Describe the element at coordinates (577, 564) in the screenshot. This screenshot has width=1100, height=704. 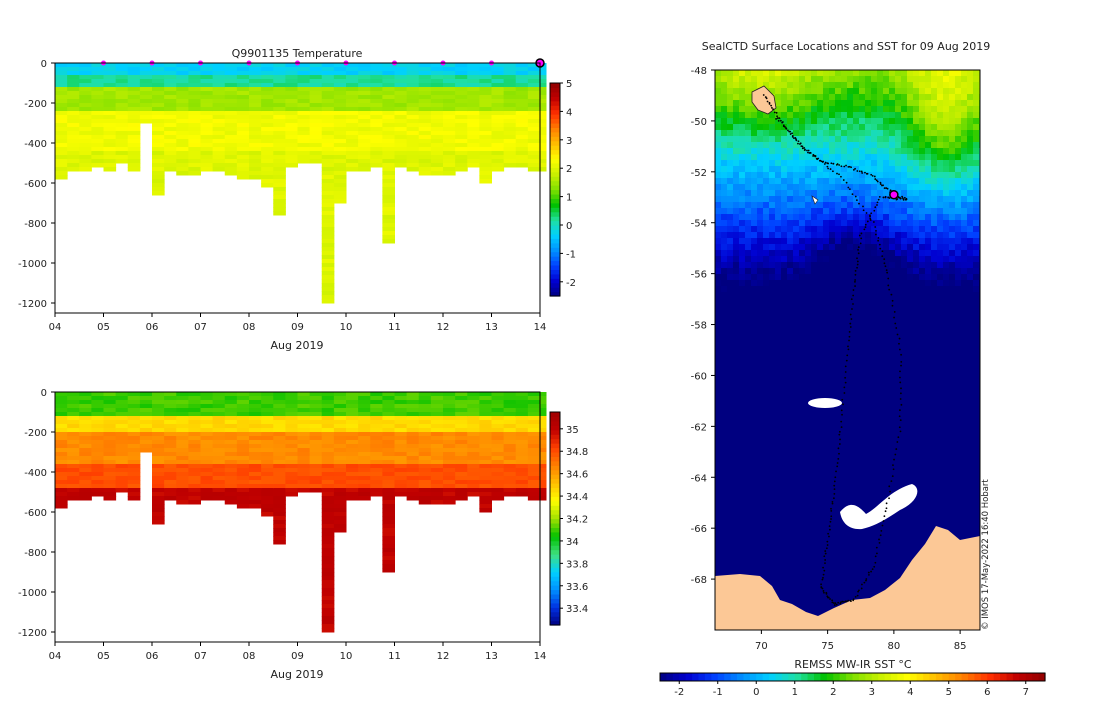
I see `colorbar-tick-label: 33.8` at that location.